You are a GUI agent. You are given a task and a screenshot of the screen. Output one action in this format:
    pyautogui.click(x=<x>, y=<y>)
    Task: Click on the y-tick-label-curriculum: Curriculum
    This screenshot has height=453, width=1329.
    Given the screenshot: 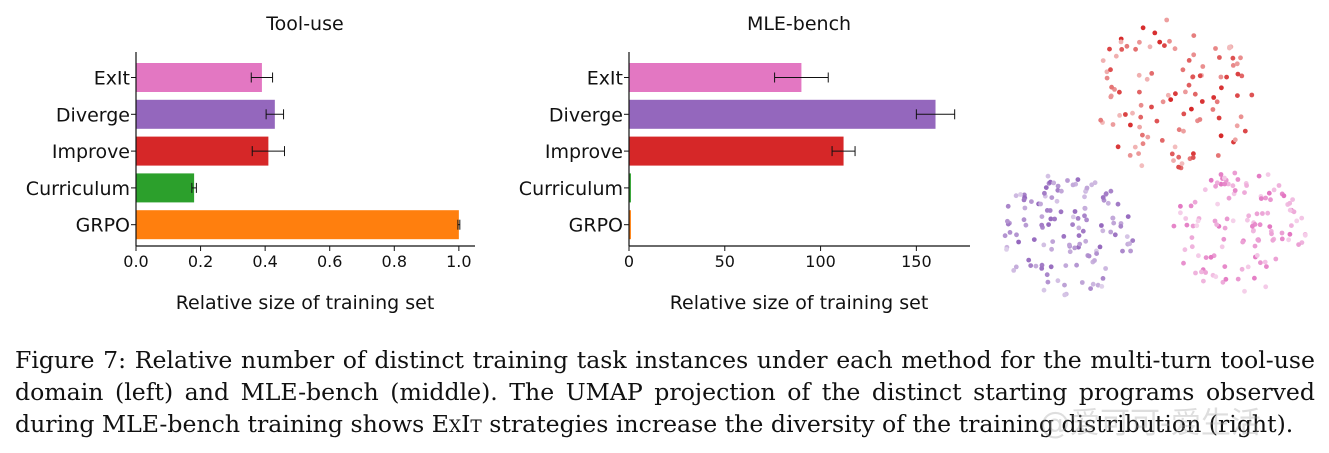 What is the action you would take?
    pyautogui.click(x=78, y=189)
    